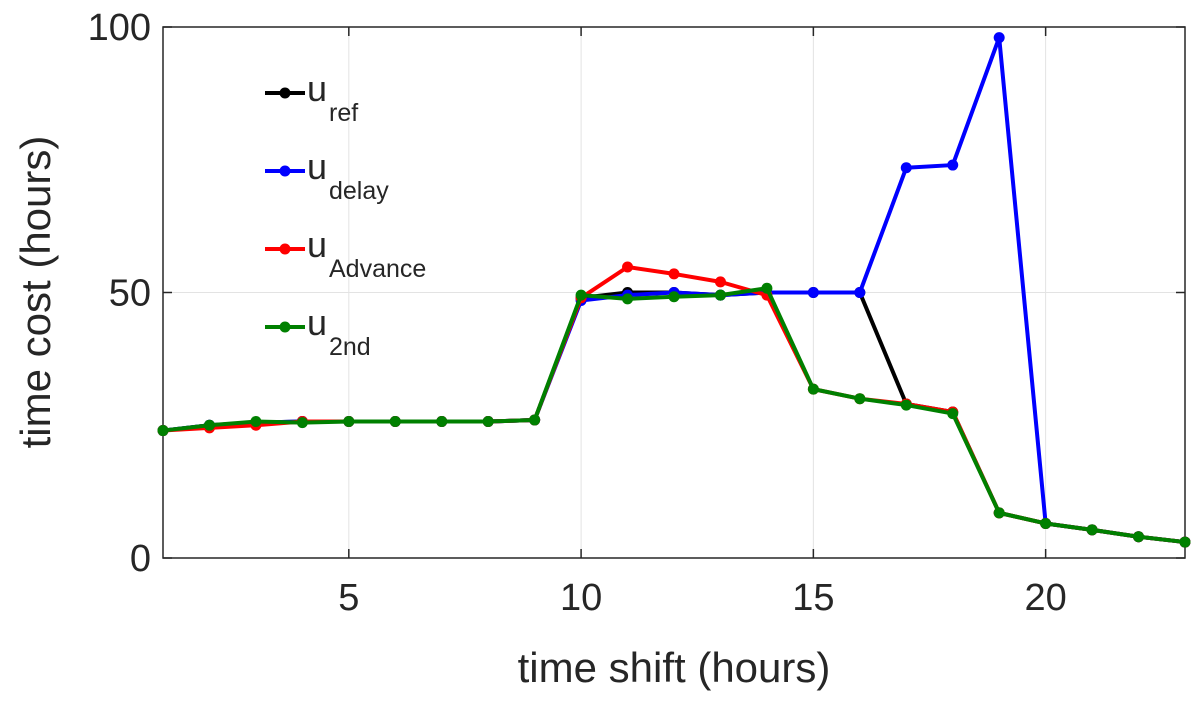 Image resolution: width=1196 pixels, height=708 pixels. I want to click on x-tick-label: 10, so click(581, 598).